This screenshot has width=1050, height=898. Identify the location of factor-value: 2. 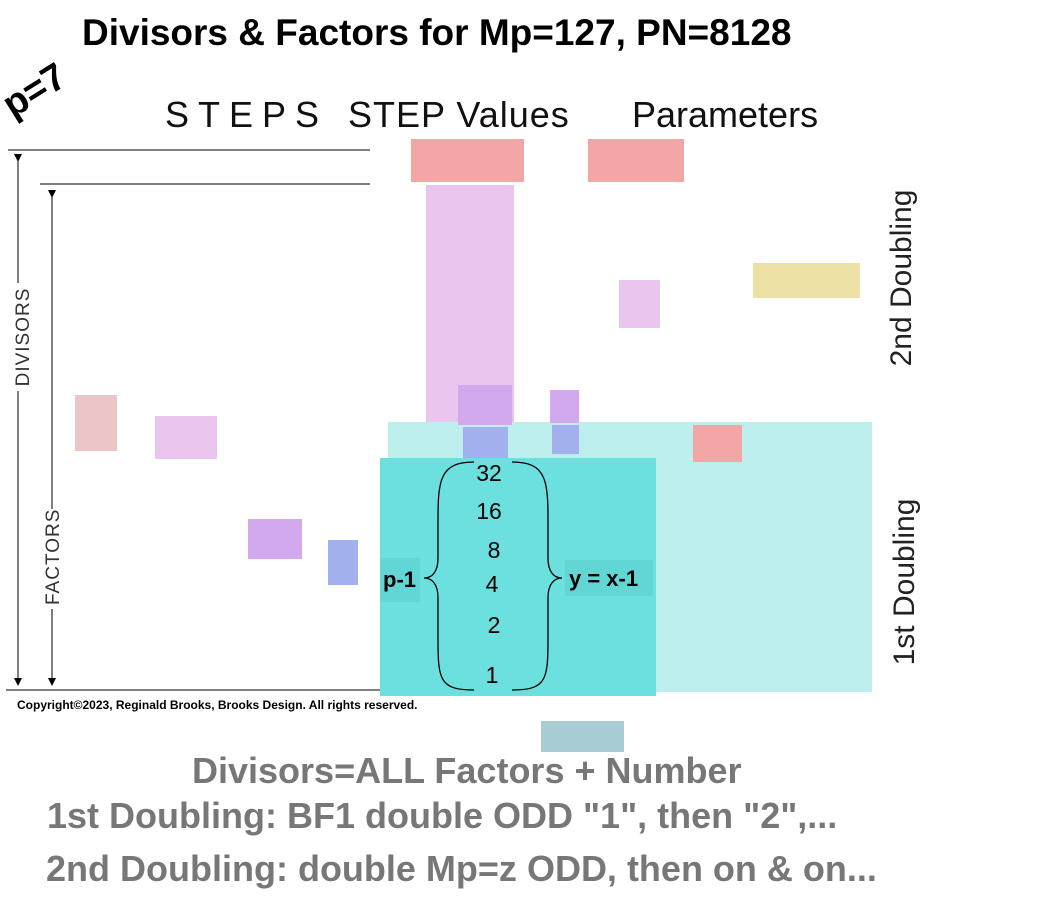
(494, 625).